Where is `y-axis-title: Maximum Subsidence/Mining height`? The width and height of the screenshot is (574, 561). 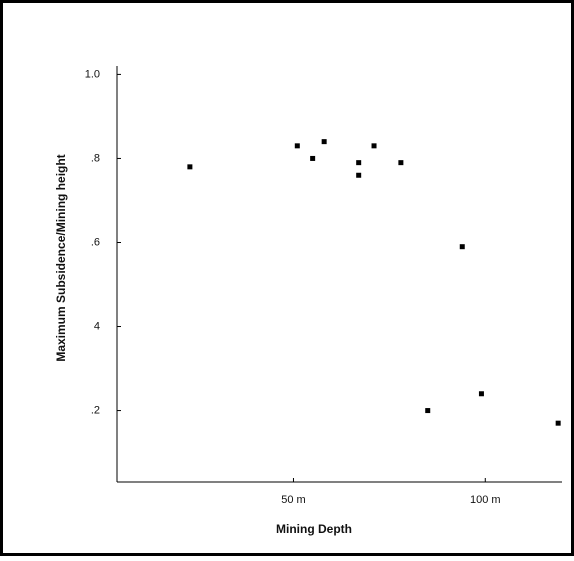
y-axis-title: Maximum Subsidence/Mining height is located at coordinates (61, 257).